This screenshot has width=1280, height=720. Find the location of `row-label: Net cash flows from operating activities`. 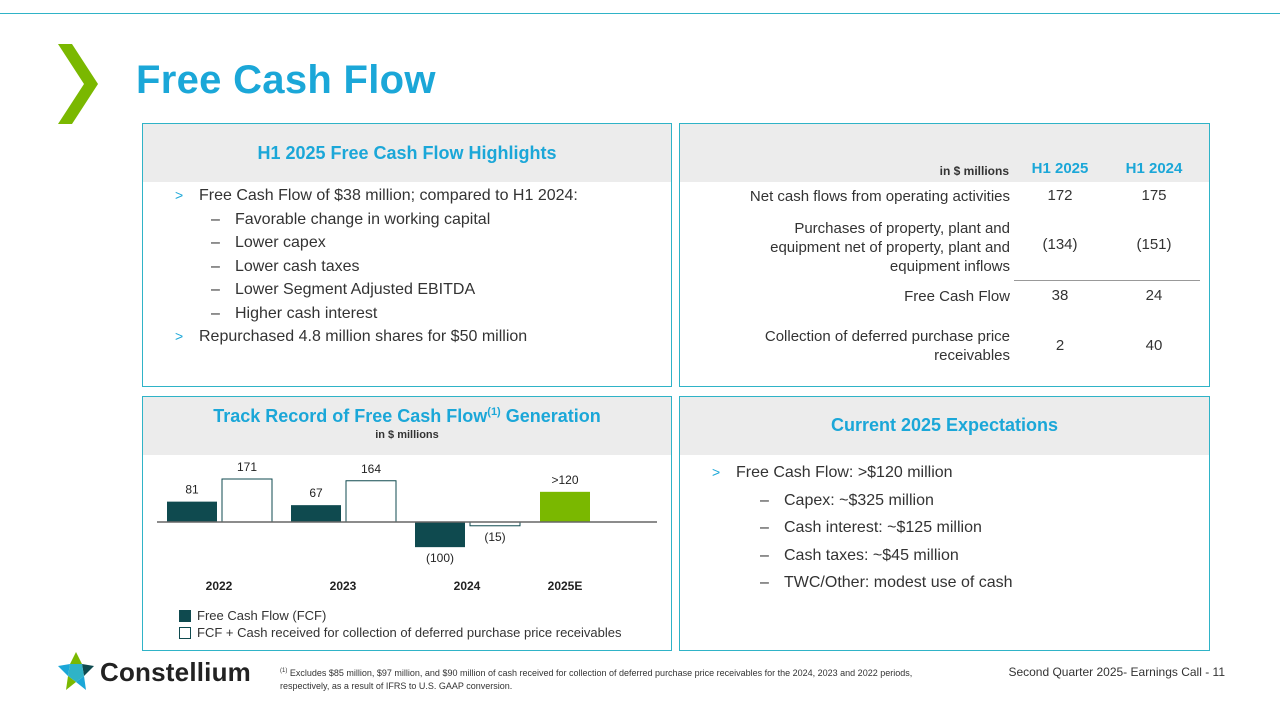

row-label: Net cash flows from operating activities is located at coordinates (879, 196).